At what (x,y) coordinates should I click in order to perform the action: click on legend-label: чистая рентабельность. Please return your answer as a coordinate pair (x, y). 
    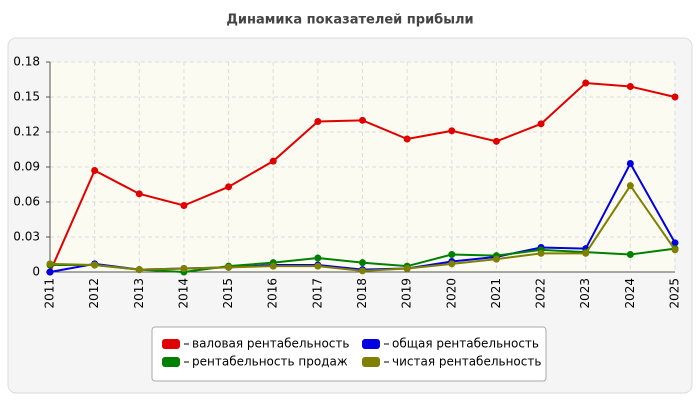
    Looking at the image, I should click on (466, 362).